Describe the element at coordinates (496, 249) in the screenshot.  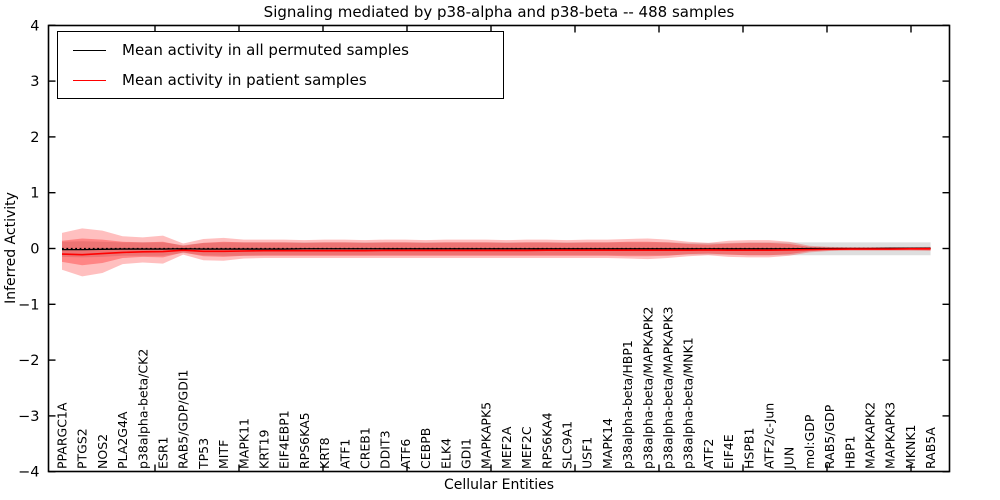
I see `permuted-mean-line` at that location.